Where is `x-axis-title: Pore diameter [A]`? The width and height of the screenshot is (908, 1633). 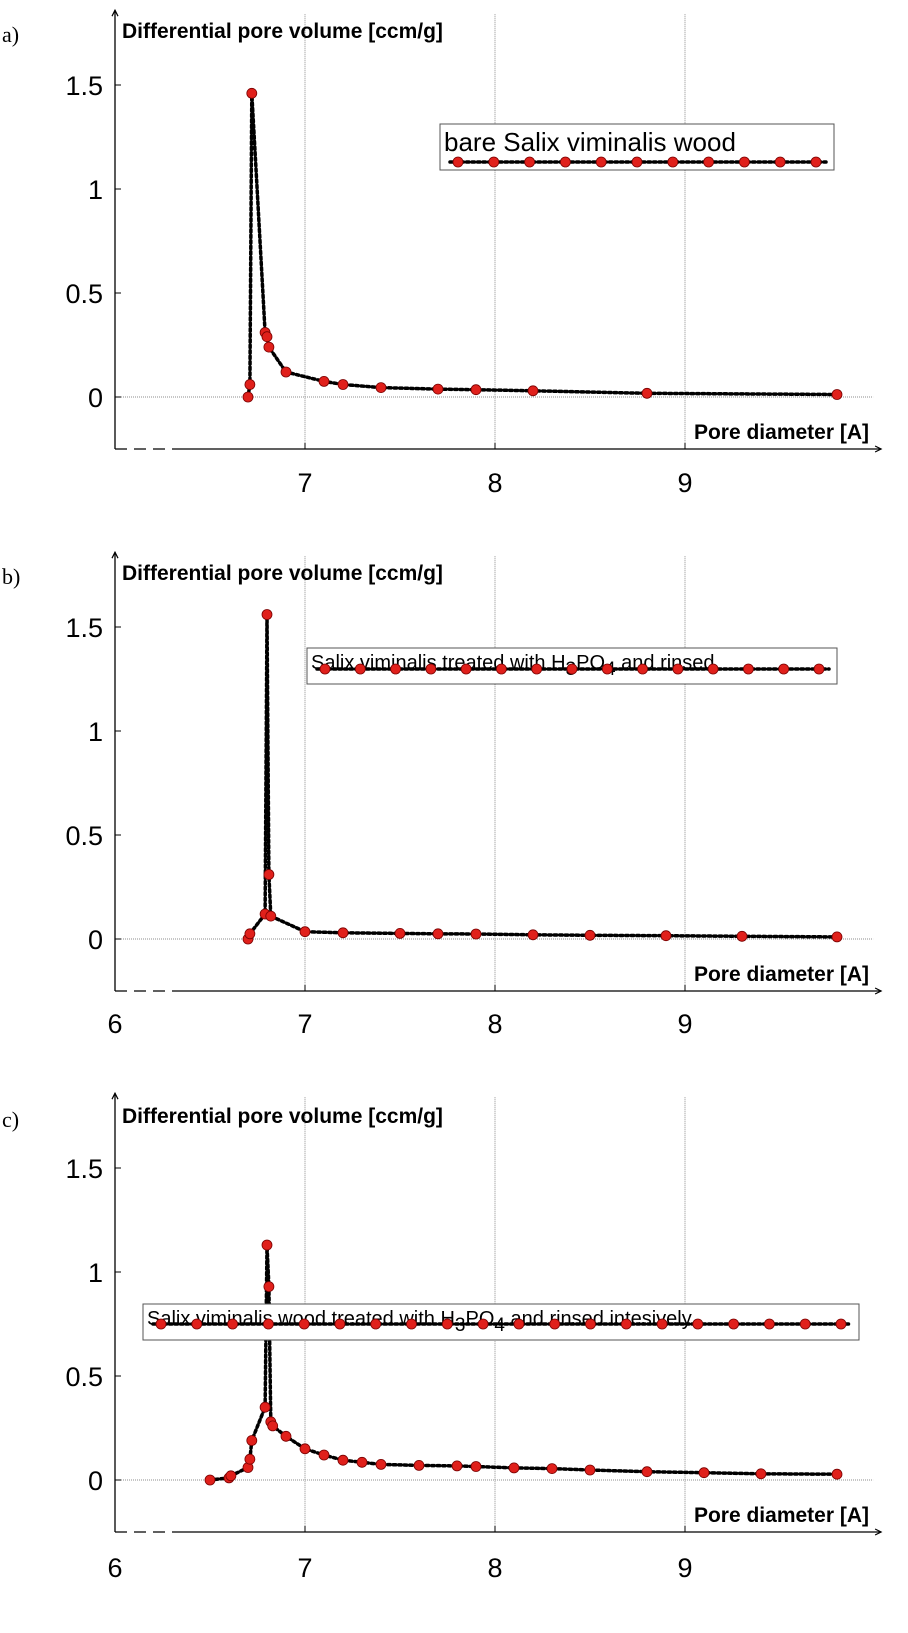
x-axis-title: Pore diameter [A] is located at coordinates (781, 1515).